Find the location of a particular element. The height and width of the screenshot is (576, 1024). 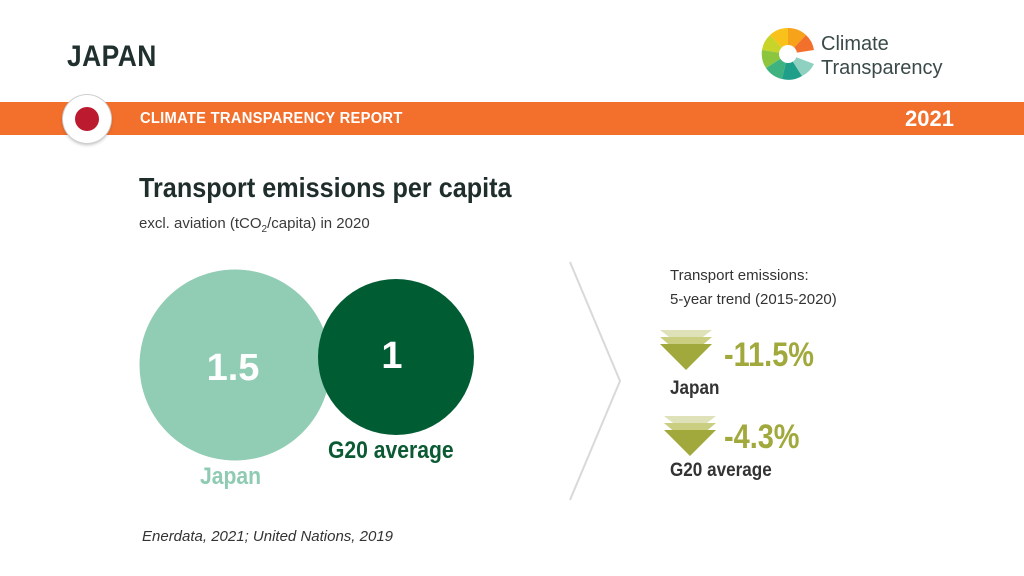

climate-transparency-logo-icon is located at coordinates (787, 53).